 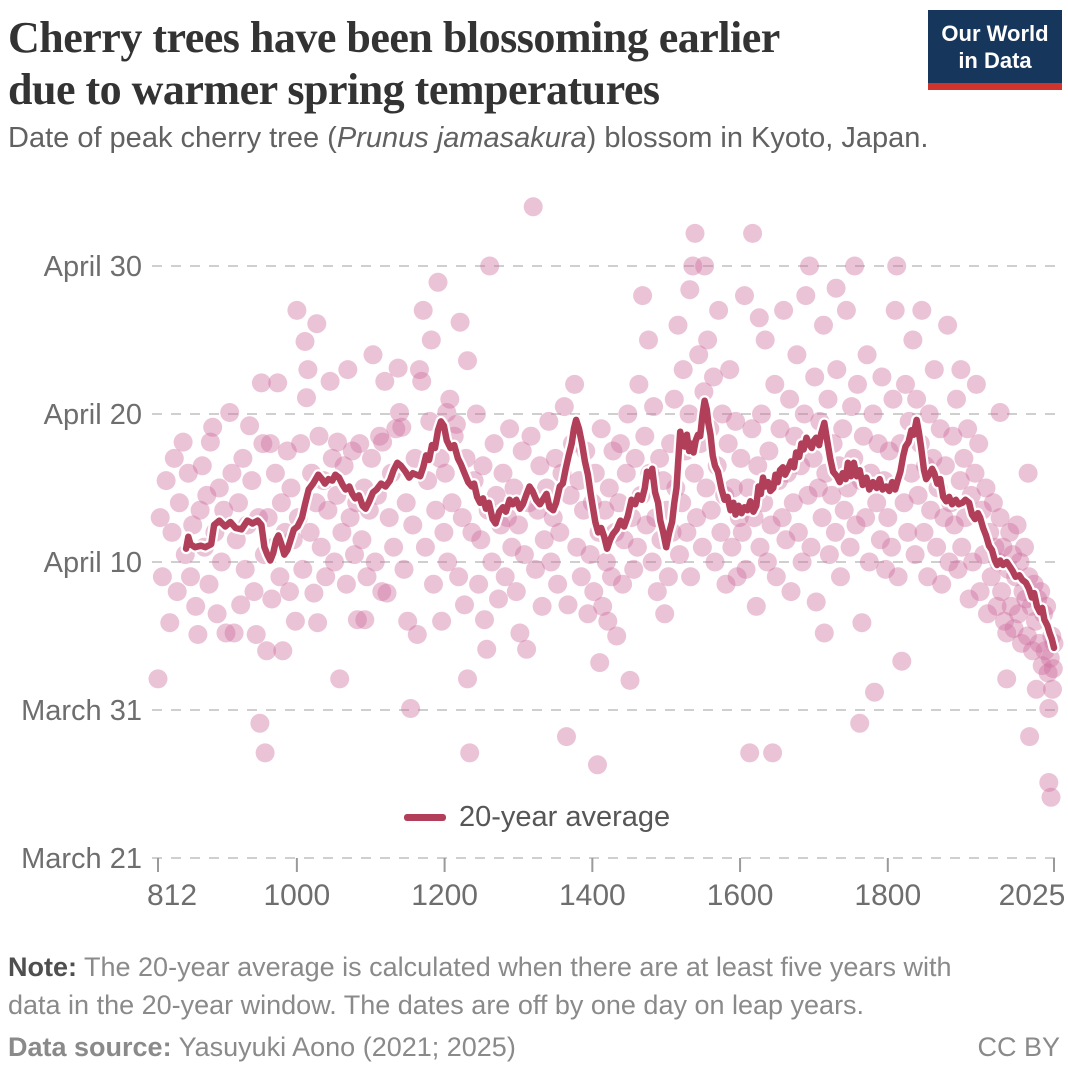 I want to click on owid-logo-red-bar, so click(x=995, y=86).